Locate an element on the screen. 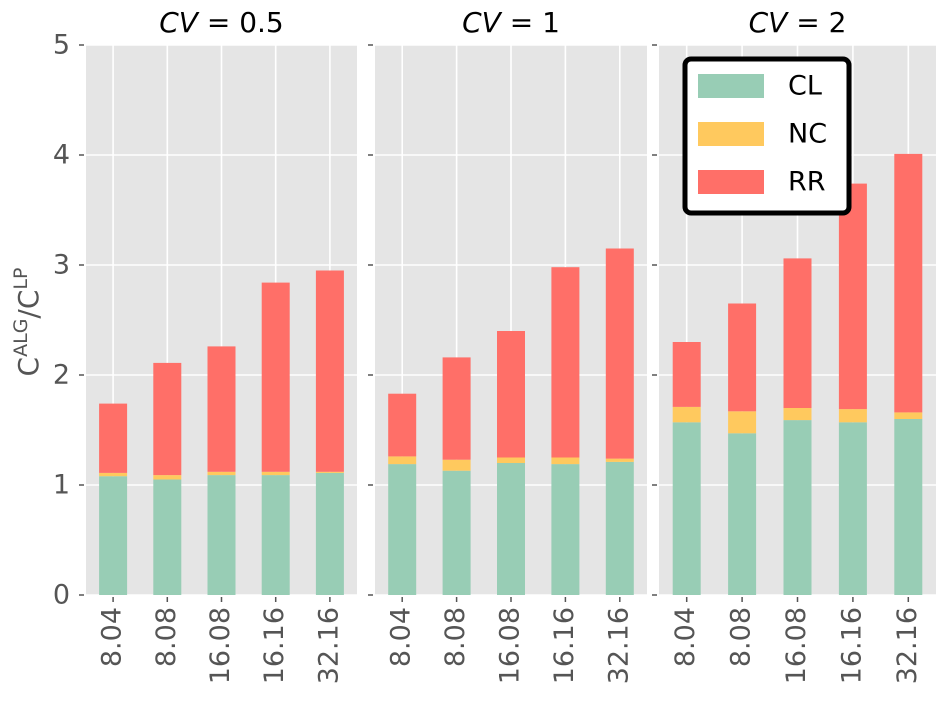 The height and width of the screenshot is (710, 946). y-axis-label: CALG/CLP is located at coordinates (27, 322).